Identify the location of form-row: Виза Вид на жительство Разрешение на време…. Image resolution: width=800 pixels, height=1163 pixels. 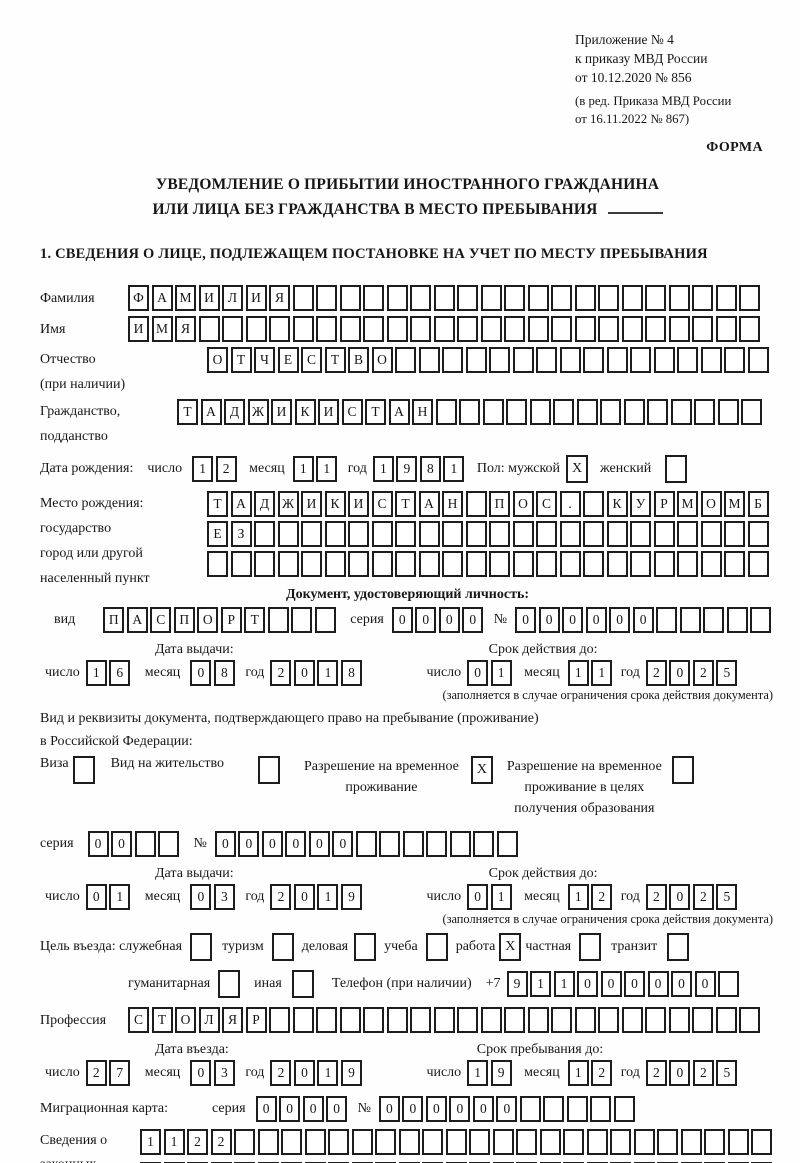
(407, 787).